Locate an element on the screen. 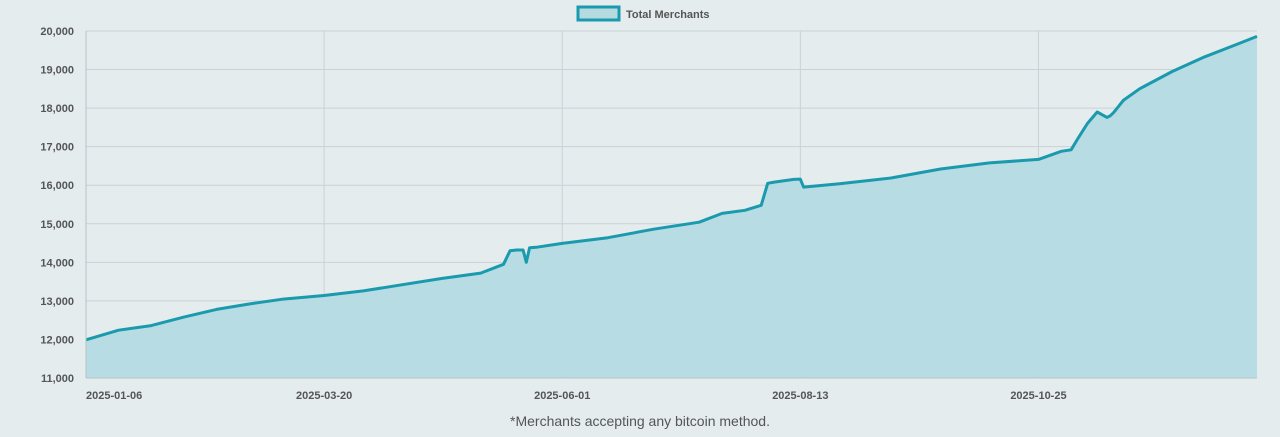  y-tick-label: 14,000 is located at coordinates (57, 263).